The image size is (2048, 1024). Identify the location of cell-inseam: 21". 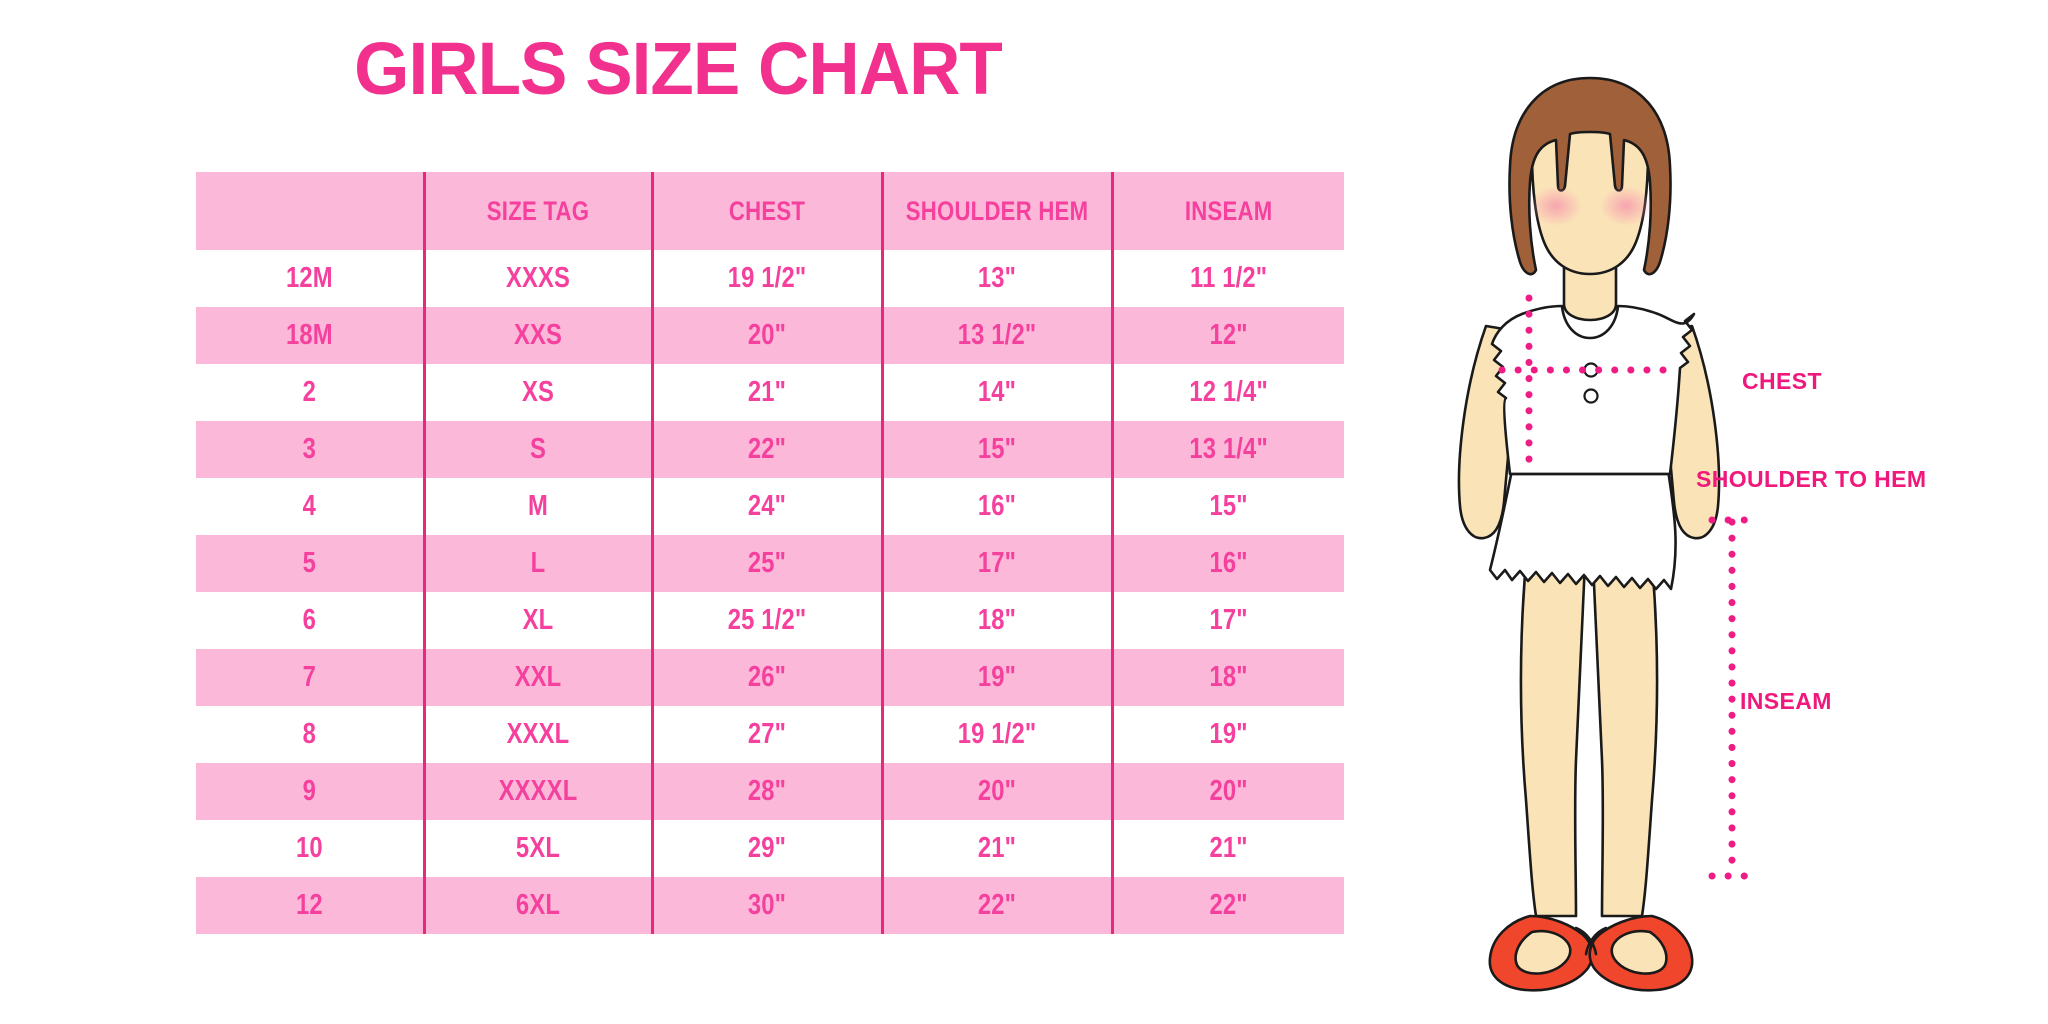
(1227, 848).